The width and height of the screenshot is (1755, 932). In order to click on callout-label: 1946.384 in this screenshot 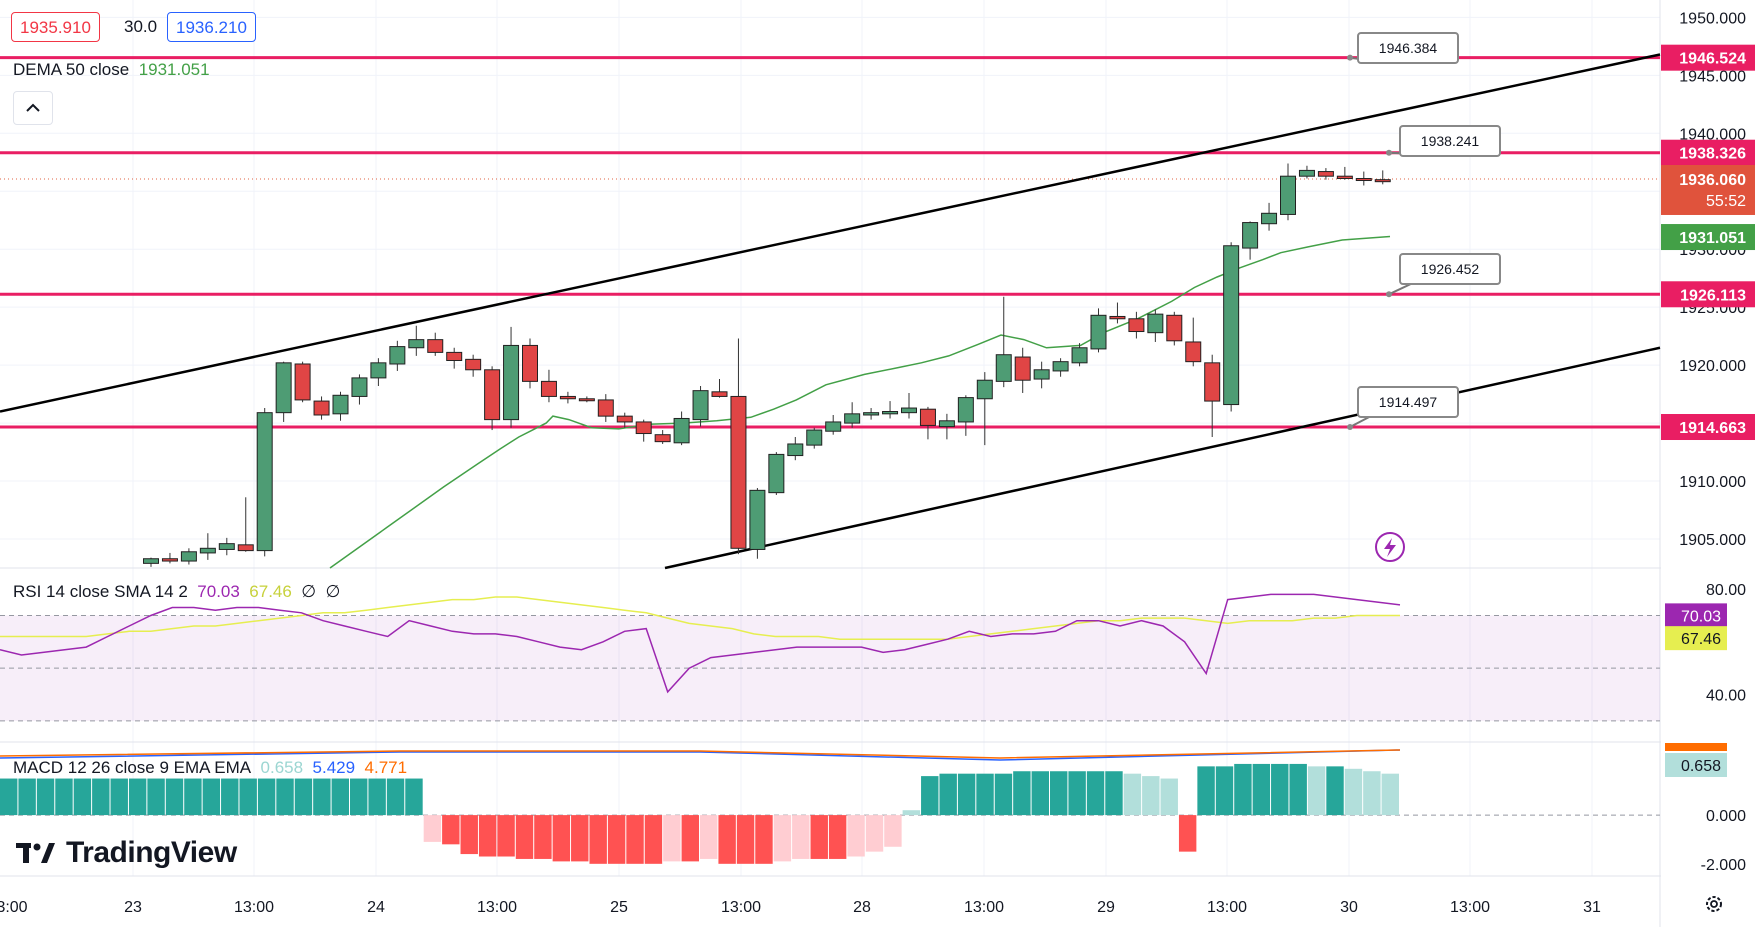, I will do `click(1408, 48)`.